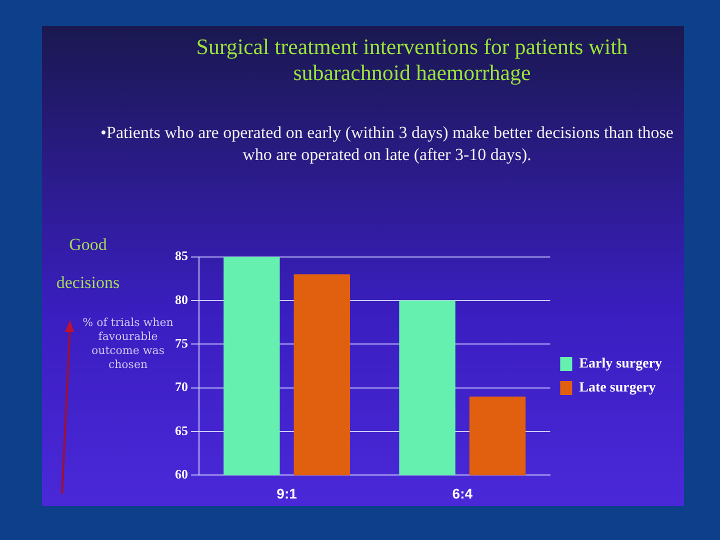 The height and width of the screenshot is (540, 720). Describe the element at coordinates (462, 493) in the screenshot. I see `x-tick-label: 6:4` at that location.